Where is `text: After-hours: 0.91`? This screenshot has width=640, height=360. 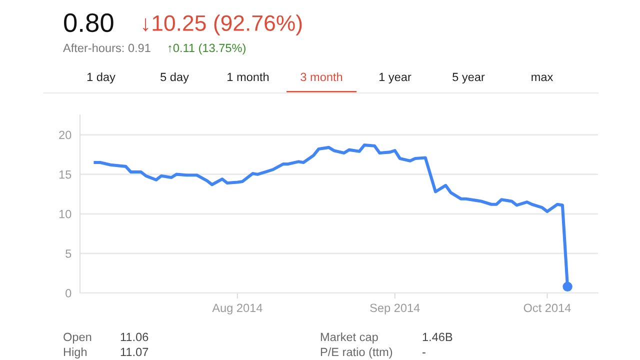
text: After-hours: 0.91 is located at coordinates (106, 48).